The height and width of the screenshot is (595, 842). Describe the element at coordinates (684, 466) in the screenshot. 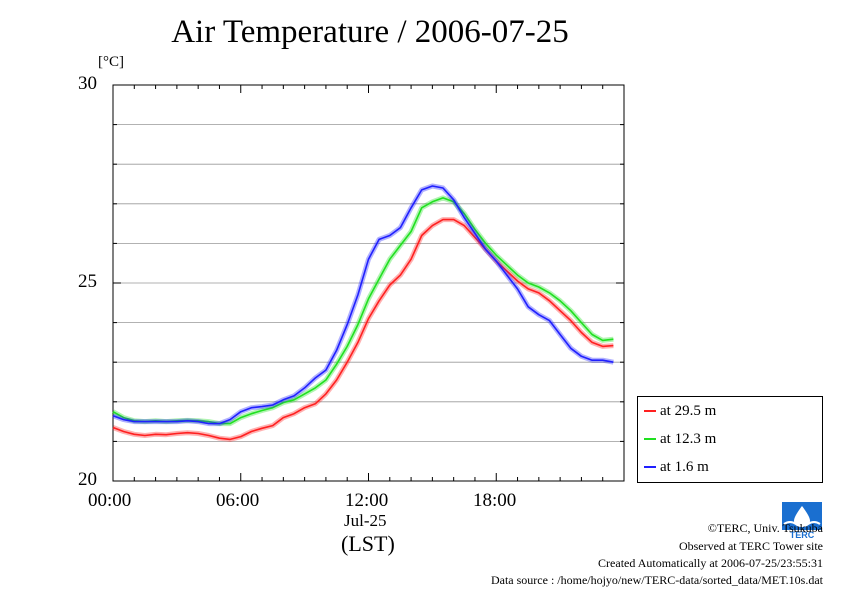

I see `legend-label: at 1.6 m` at that location.